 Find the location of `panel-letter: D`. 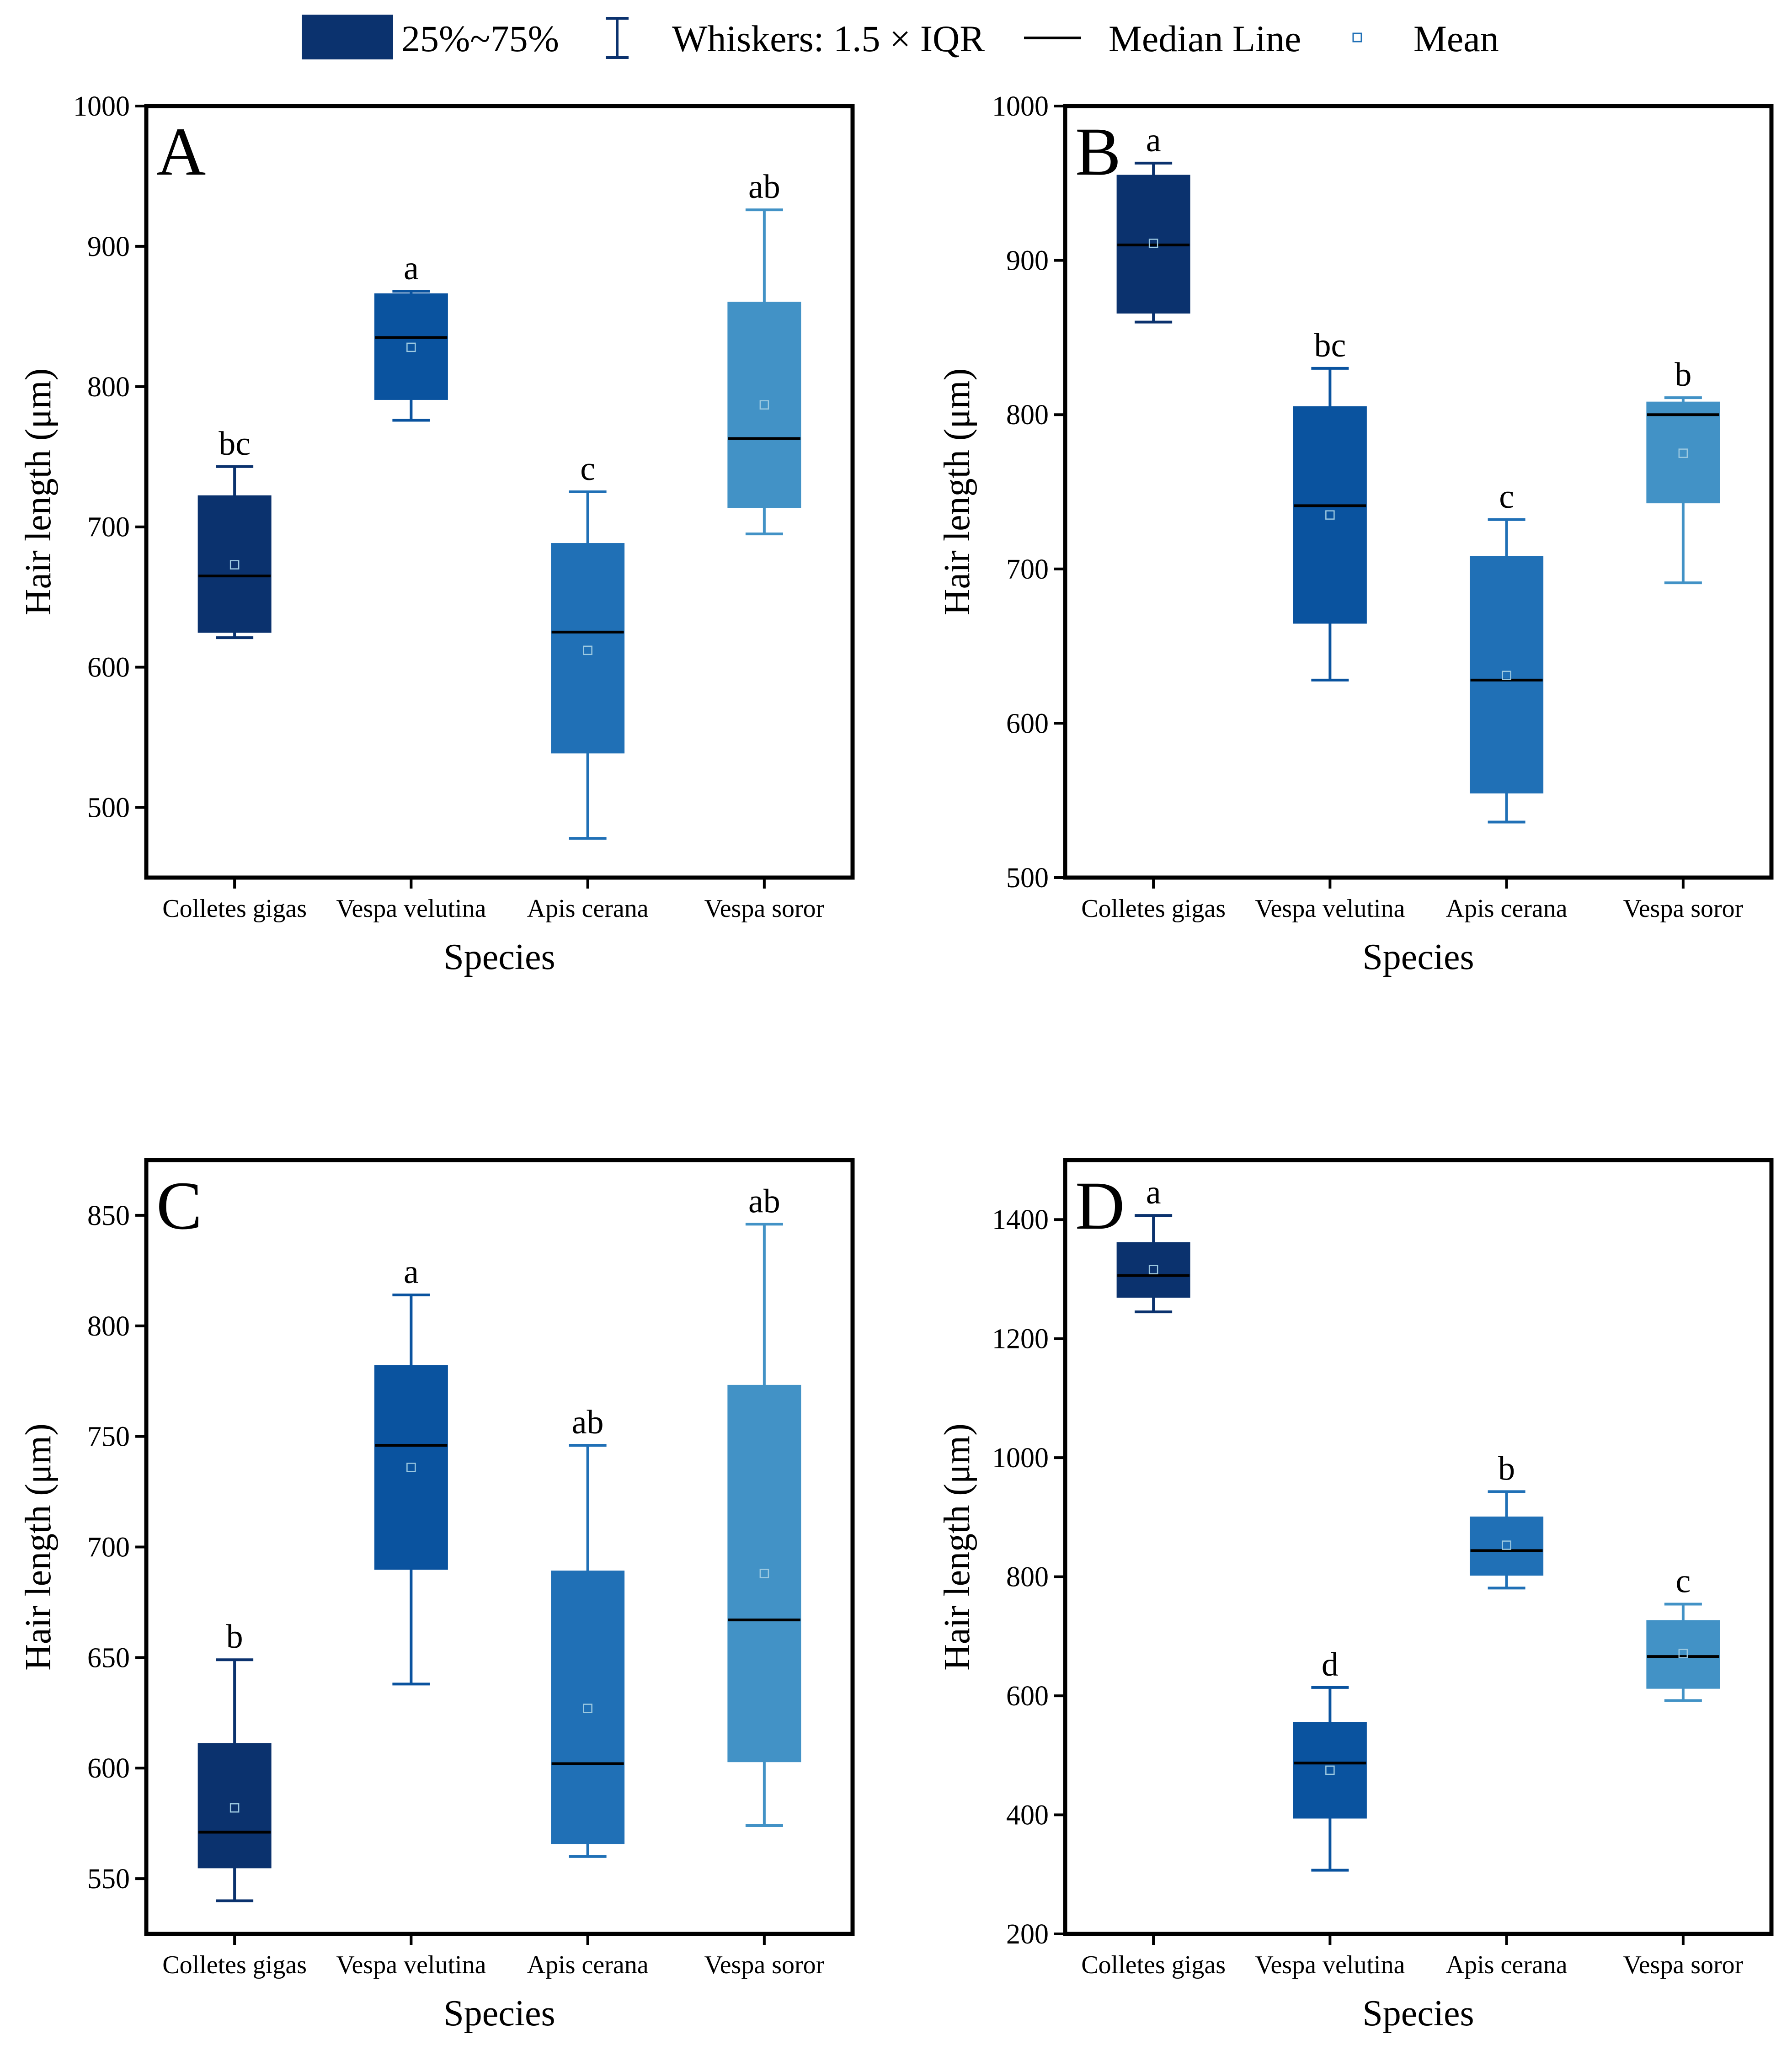

panel-letter: D is located at coordinates (1100, 1206).